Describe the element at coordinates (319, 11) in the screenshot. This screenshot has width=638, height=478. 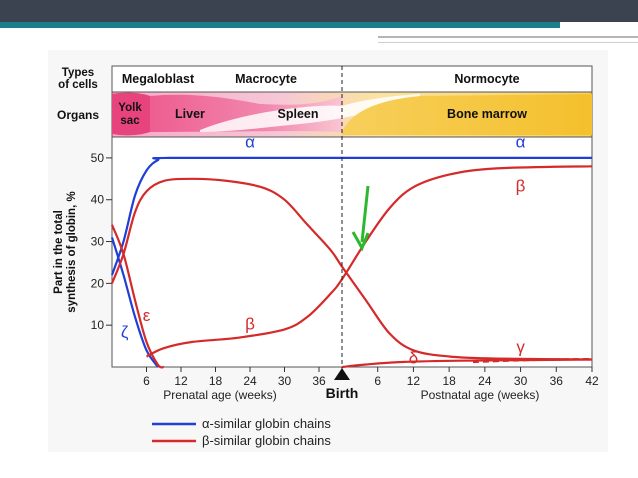
I see `slide-header-bar` at that location.